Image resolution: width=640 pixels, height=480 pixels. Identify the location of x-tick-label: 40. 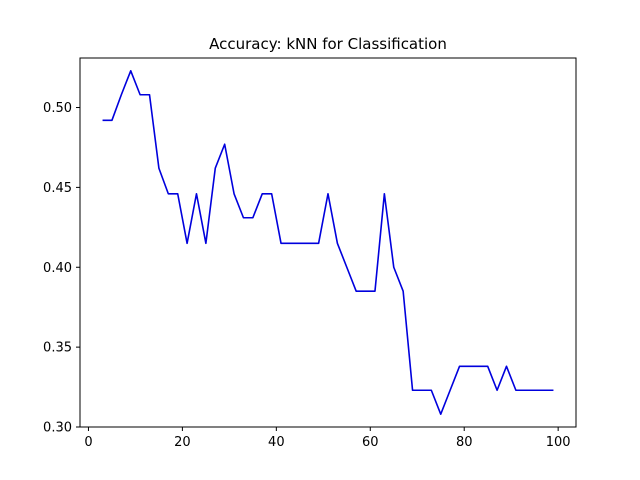
(276, 442).